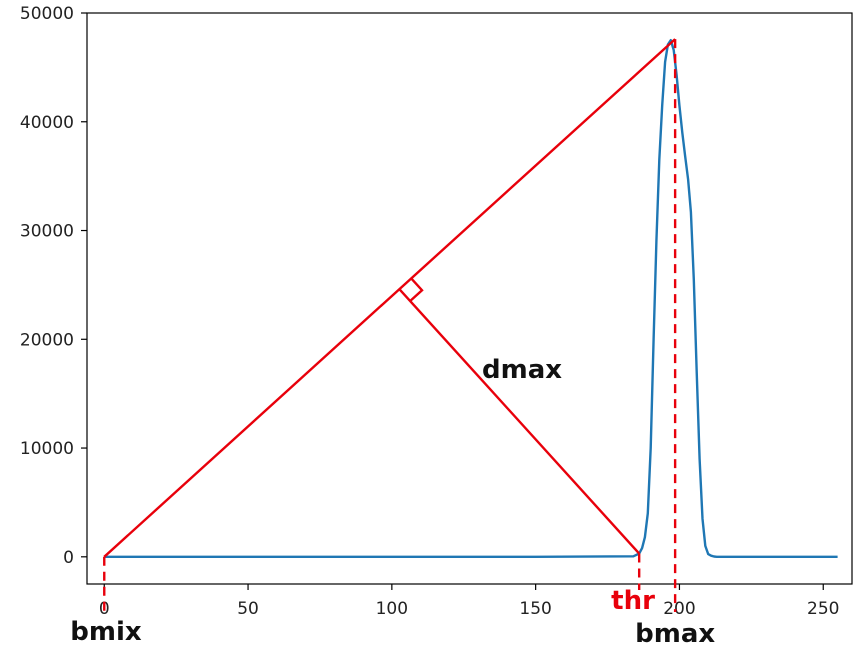 This screenshot has width=858, height=648. I want to click on dmax-line, so click(519, 421).